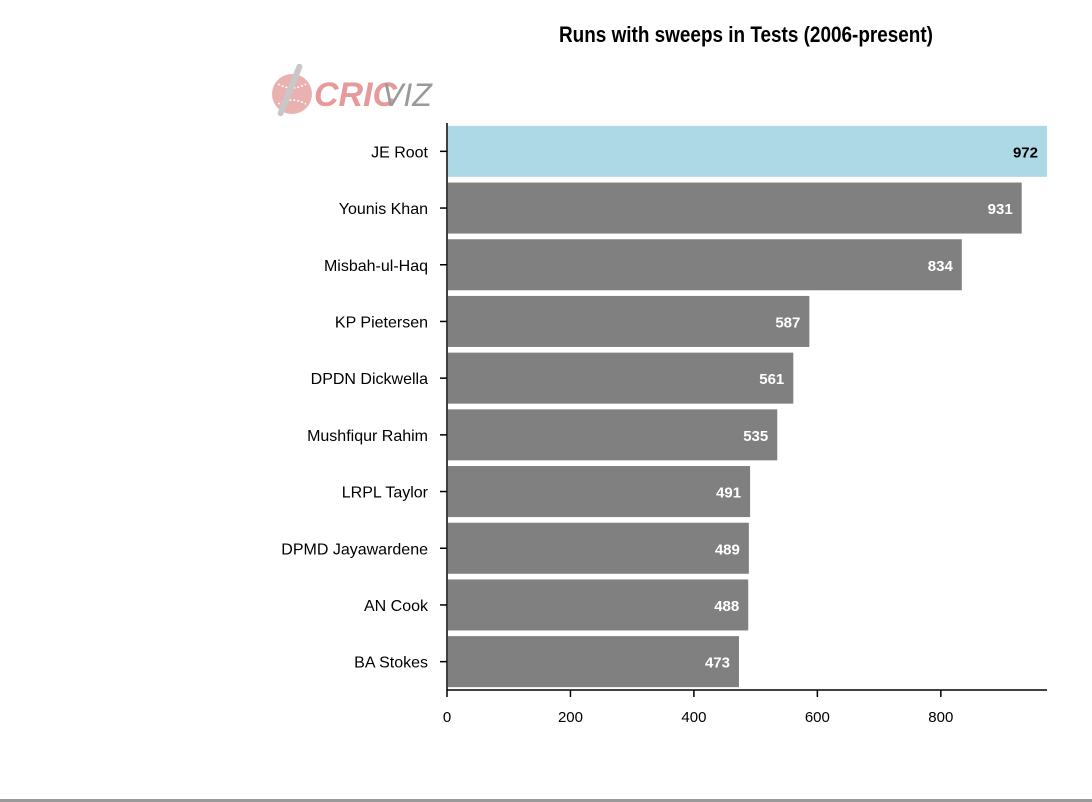 The height and width of the screenshot is (802, 1092). Describe the element at coordinates (726, 606) in the screenshot. I see `bar-value-label: 488` at that location.